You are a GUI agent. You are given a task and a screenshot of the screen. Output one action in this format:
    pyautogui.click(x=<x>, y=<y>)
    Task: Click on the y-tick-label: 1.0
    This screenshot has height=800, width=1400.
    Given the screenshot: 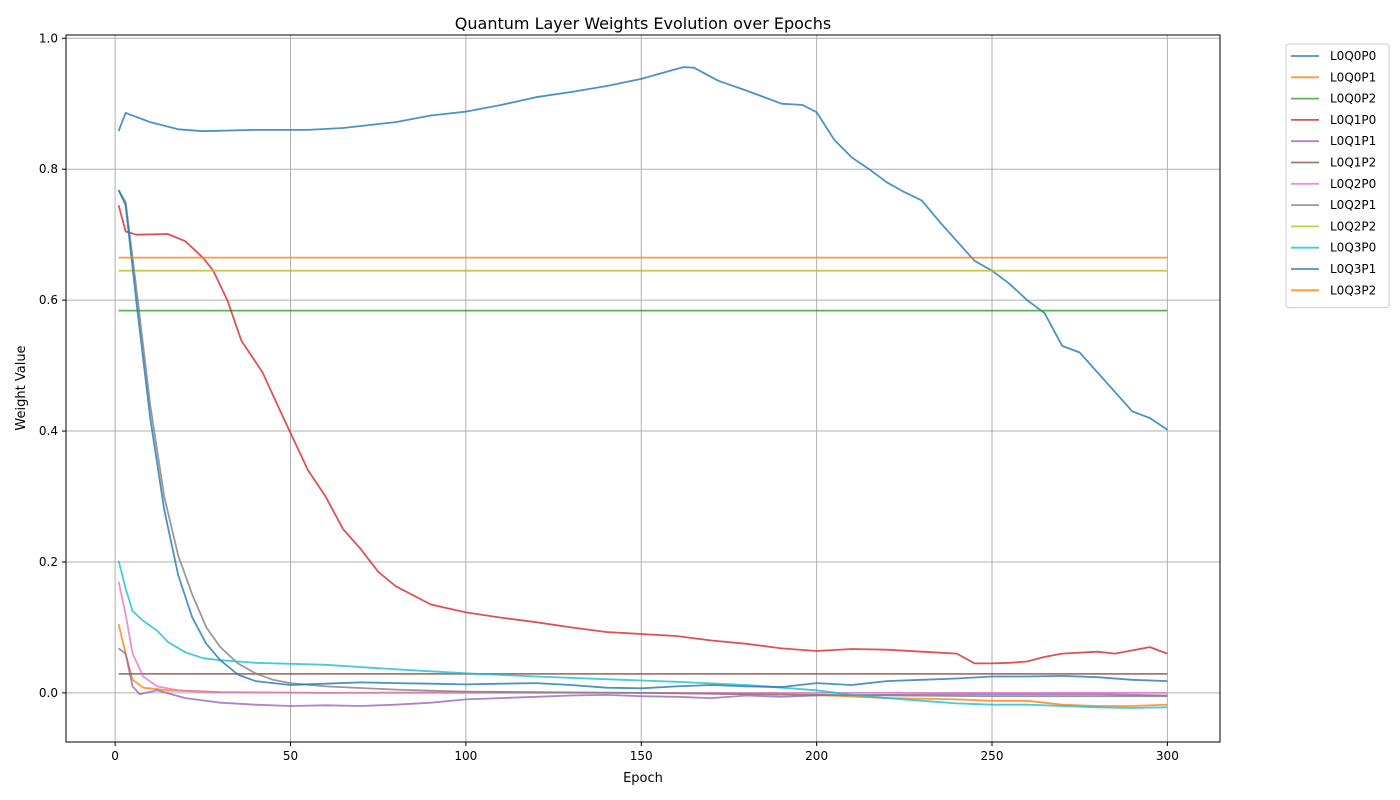 What is the action you would take?
    pyautogui.click(x=48, y=38)
    